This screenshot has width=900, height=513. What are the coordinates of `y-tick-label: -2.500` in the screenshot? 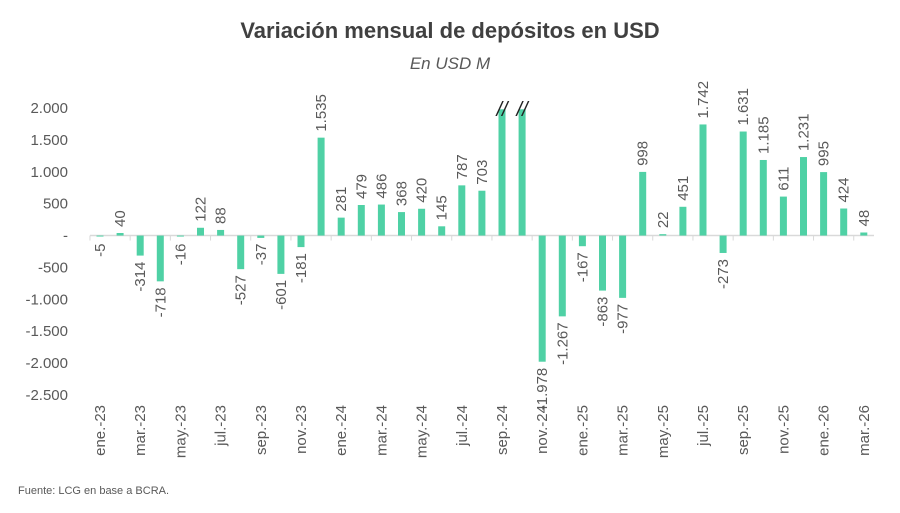 It's located at (46, 395).